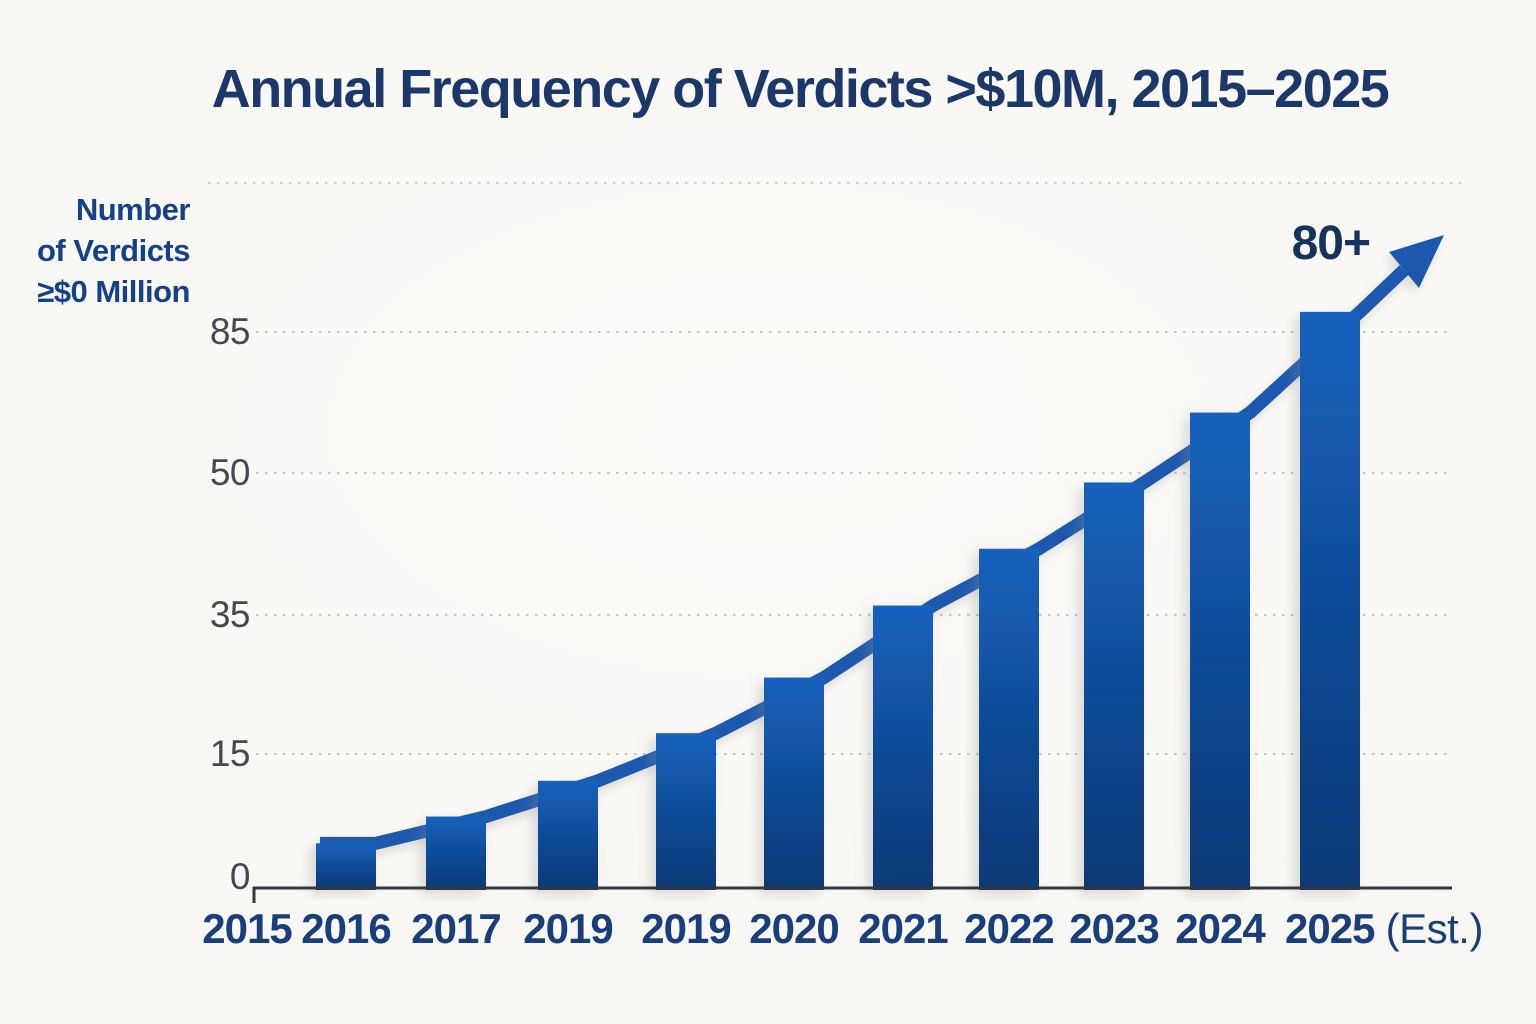 The image size is (1536, 1024). Describe the element at coordinates (113, 291) in the screenshot. I see `y-axis-unit-line-3: ≥$0 Million` at that location.